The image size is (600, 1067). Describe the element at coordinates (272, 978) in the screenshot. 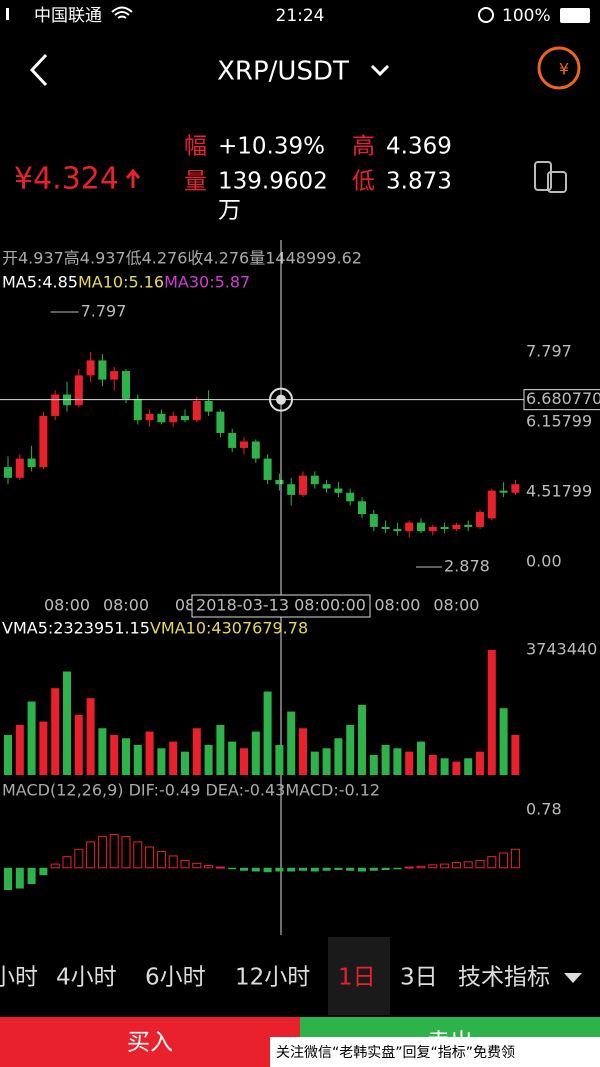

I see `tab: 12小时` at that location.